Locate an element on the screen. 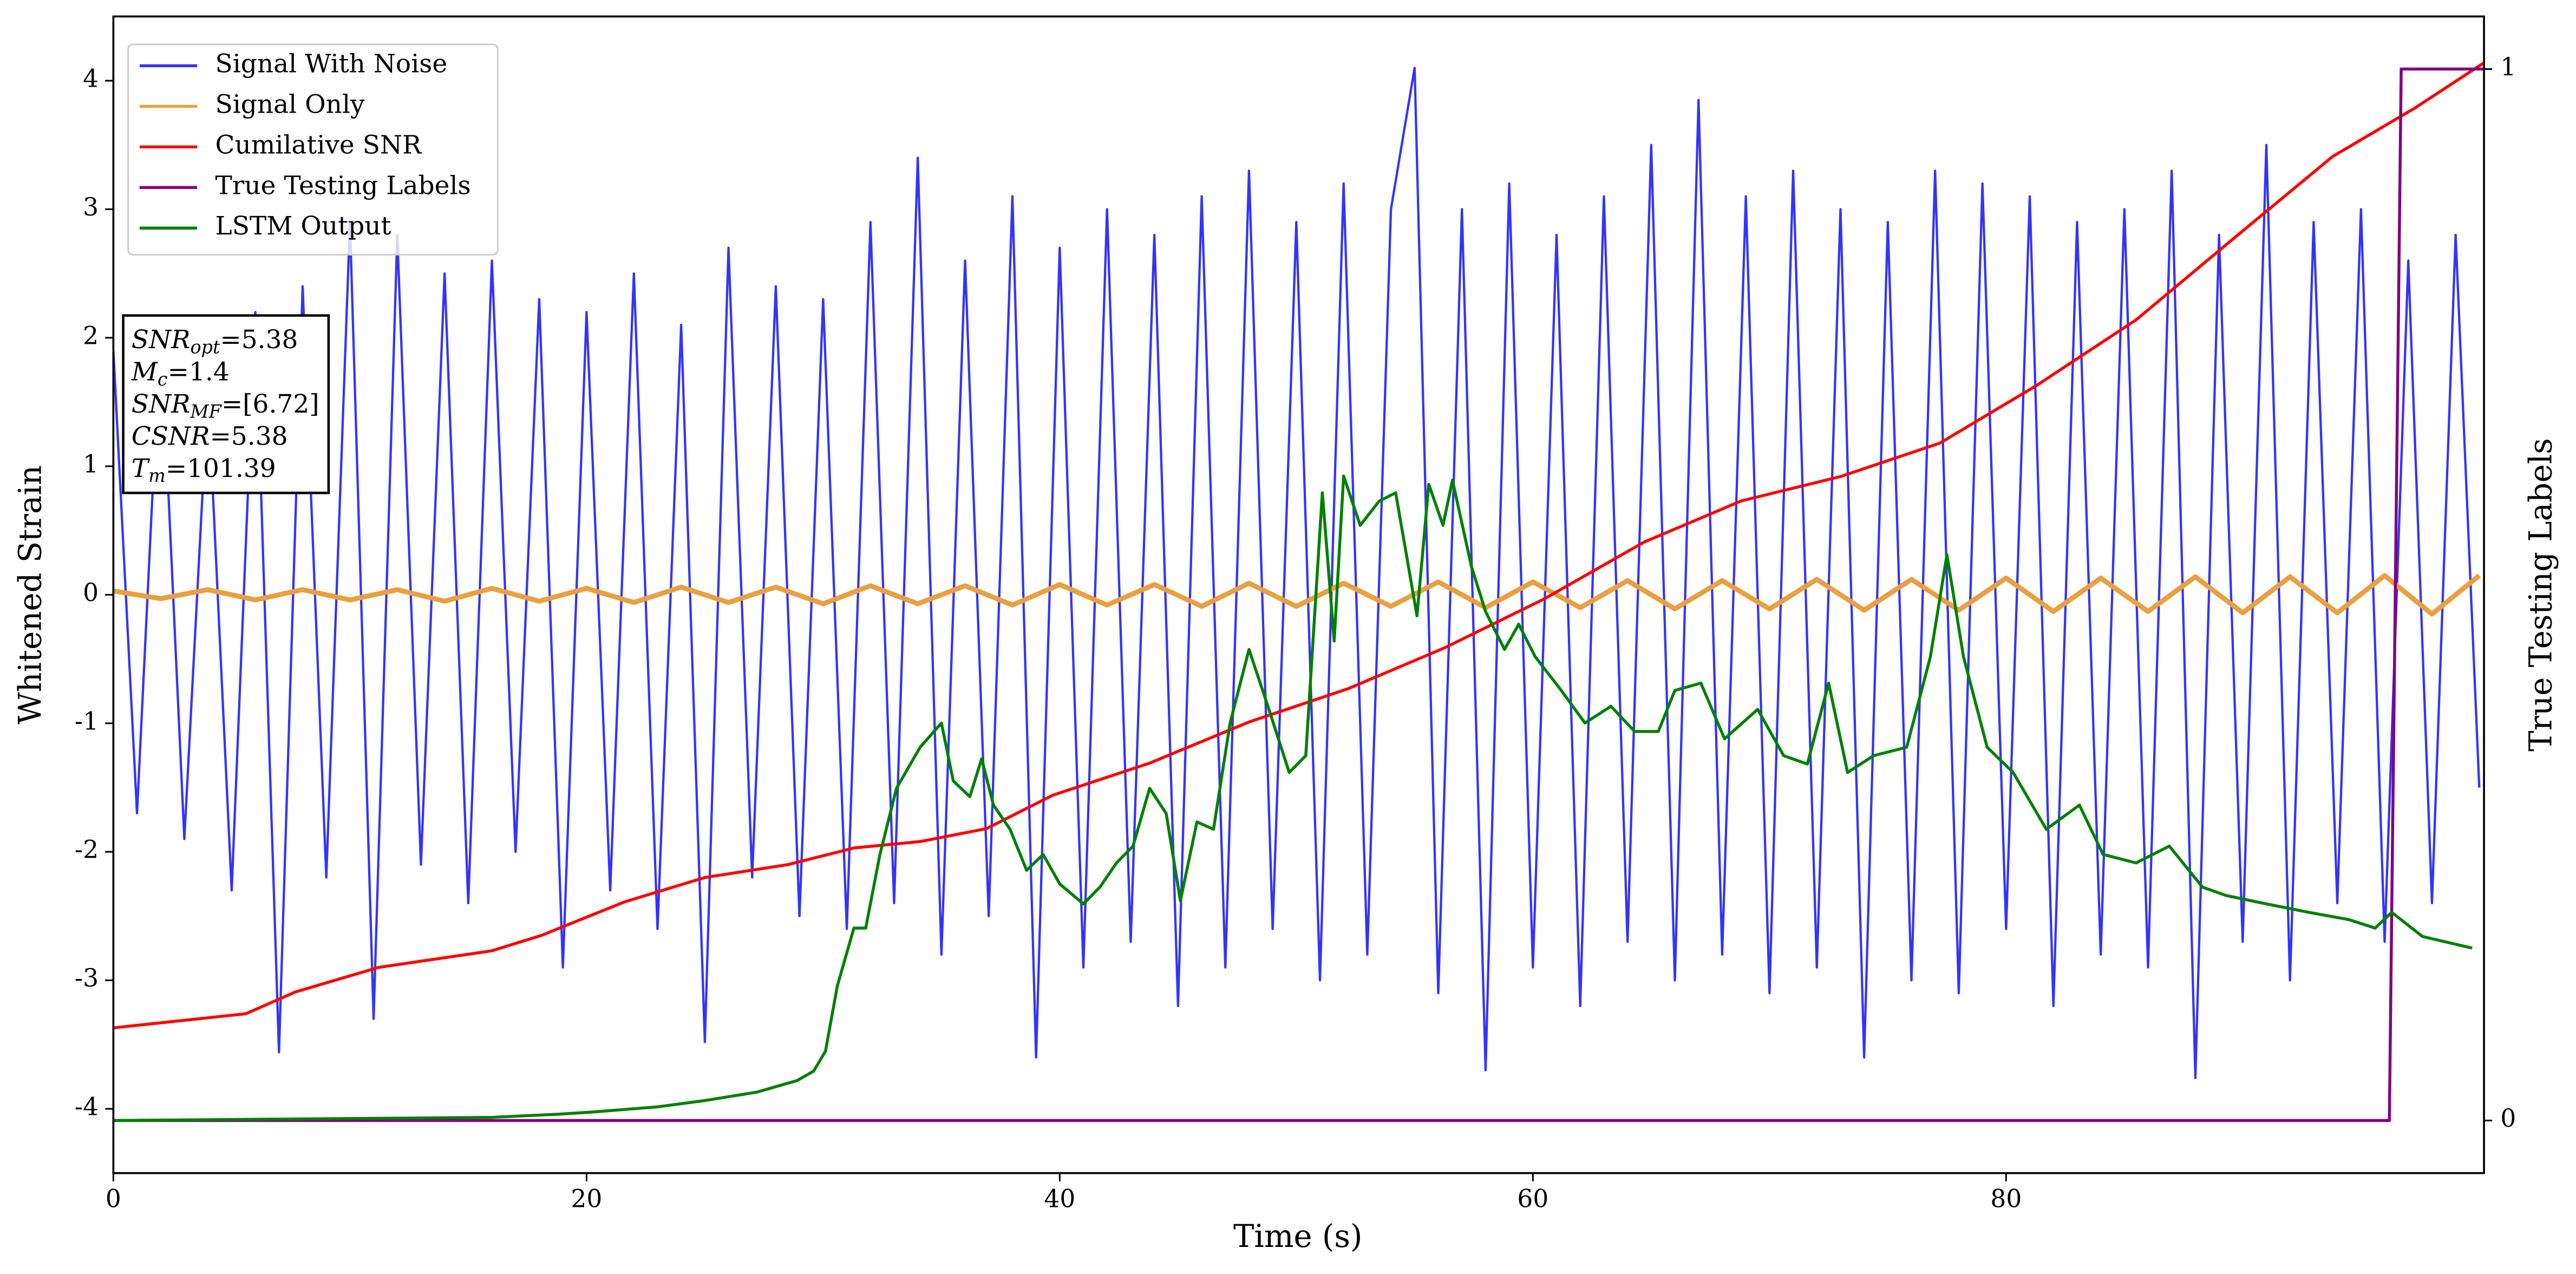 This screenshot has height=1274, width=2576. y-tick-label: -3 is located at coordinates (87, 978).